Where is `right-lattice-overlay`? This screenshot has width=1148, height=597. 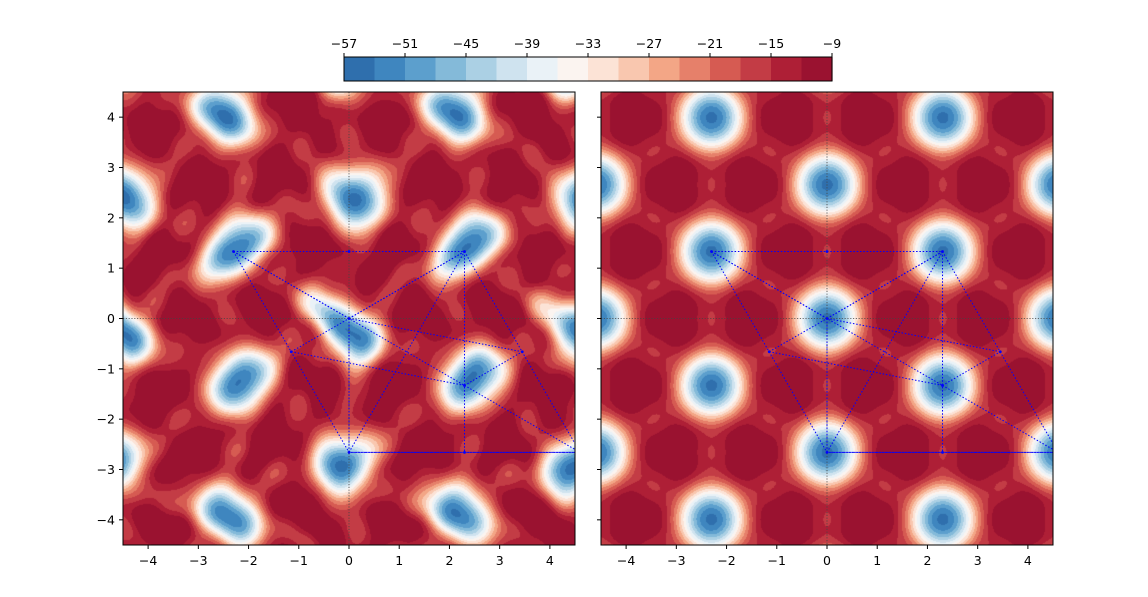
right-lattice-overlay is located at coordinates (885, 352).